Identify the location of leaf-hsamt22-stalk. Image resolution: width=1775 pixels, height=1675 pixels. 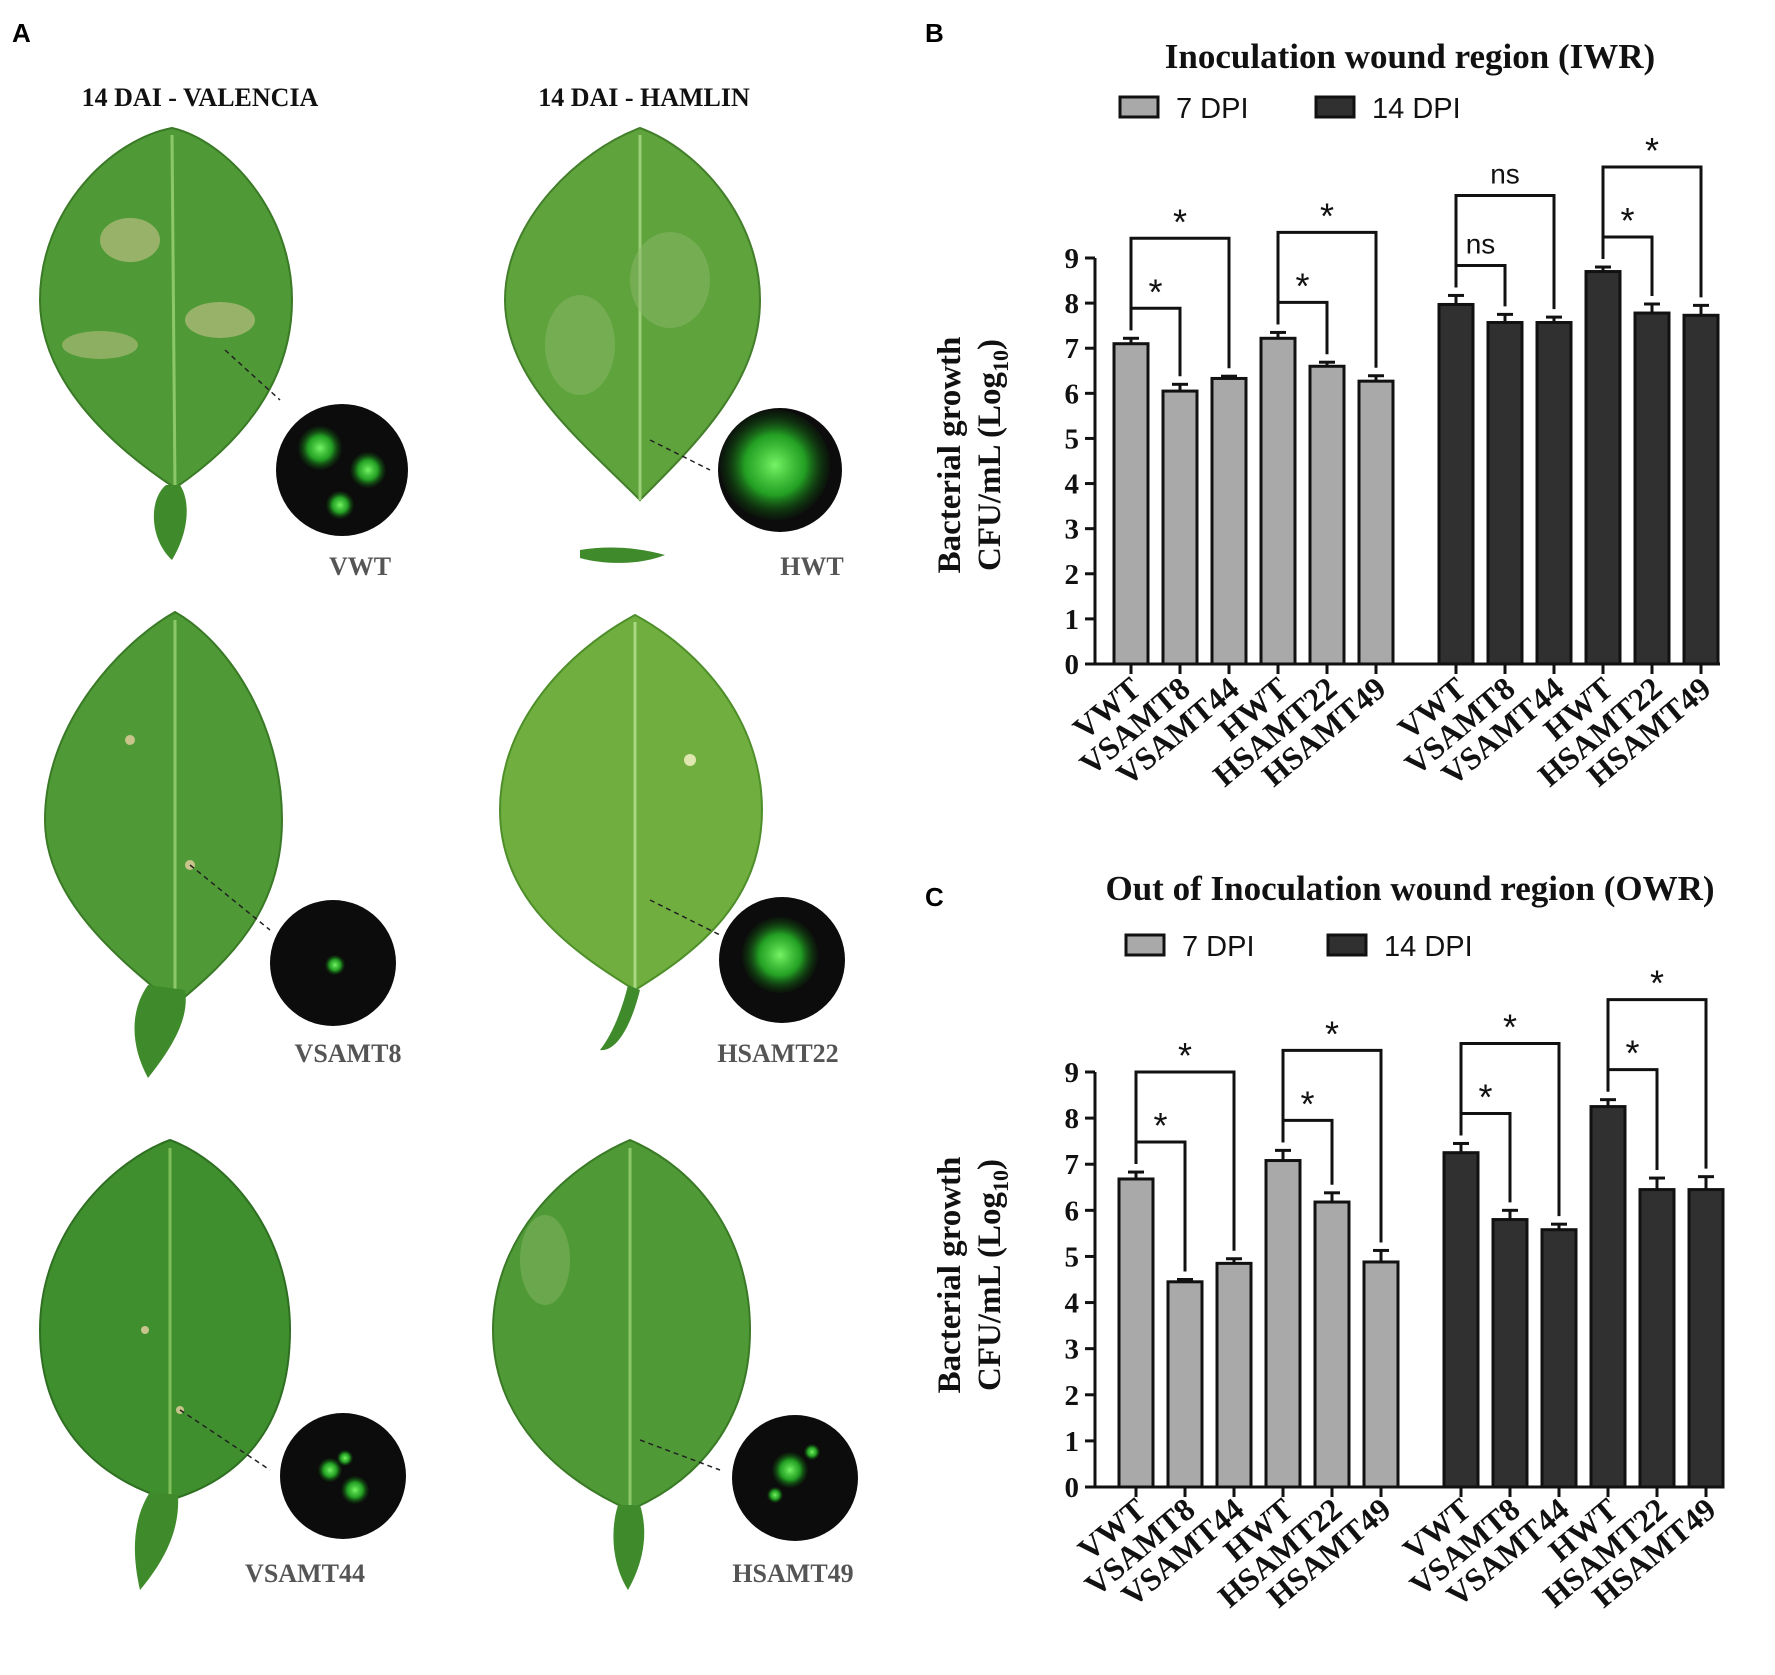
(620, 1018).